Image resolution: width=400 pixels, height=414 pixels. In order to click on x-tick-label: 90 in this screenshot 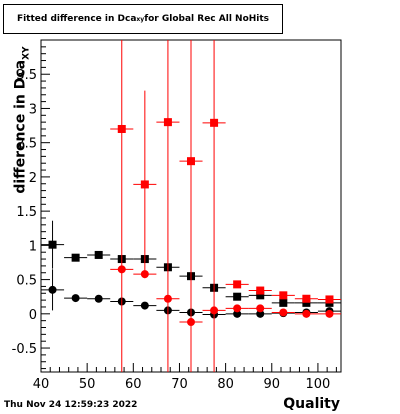, I will do `click(271, 384)`.